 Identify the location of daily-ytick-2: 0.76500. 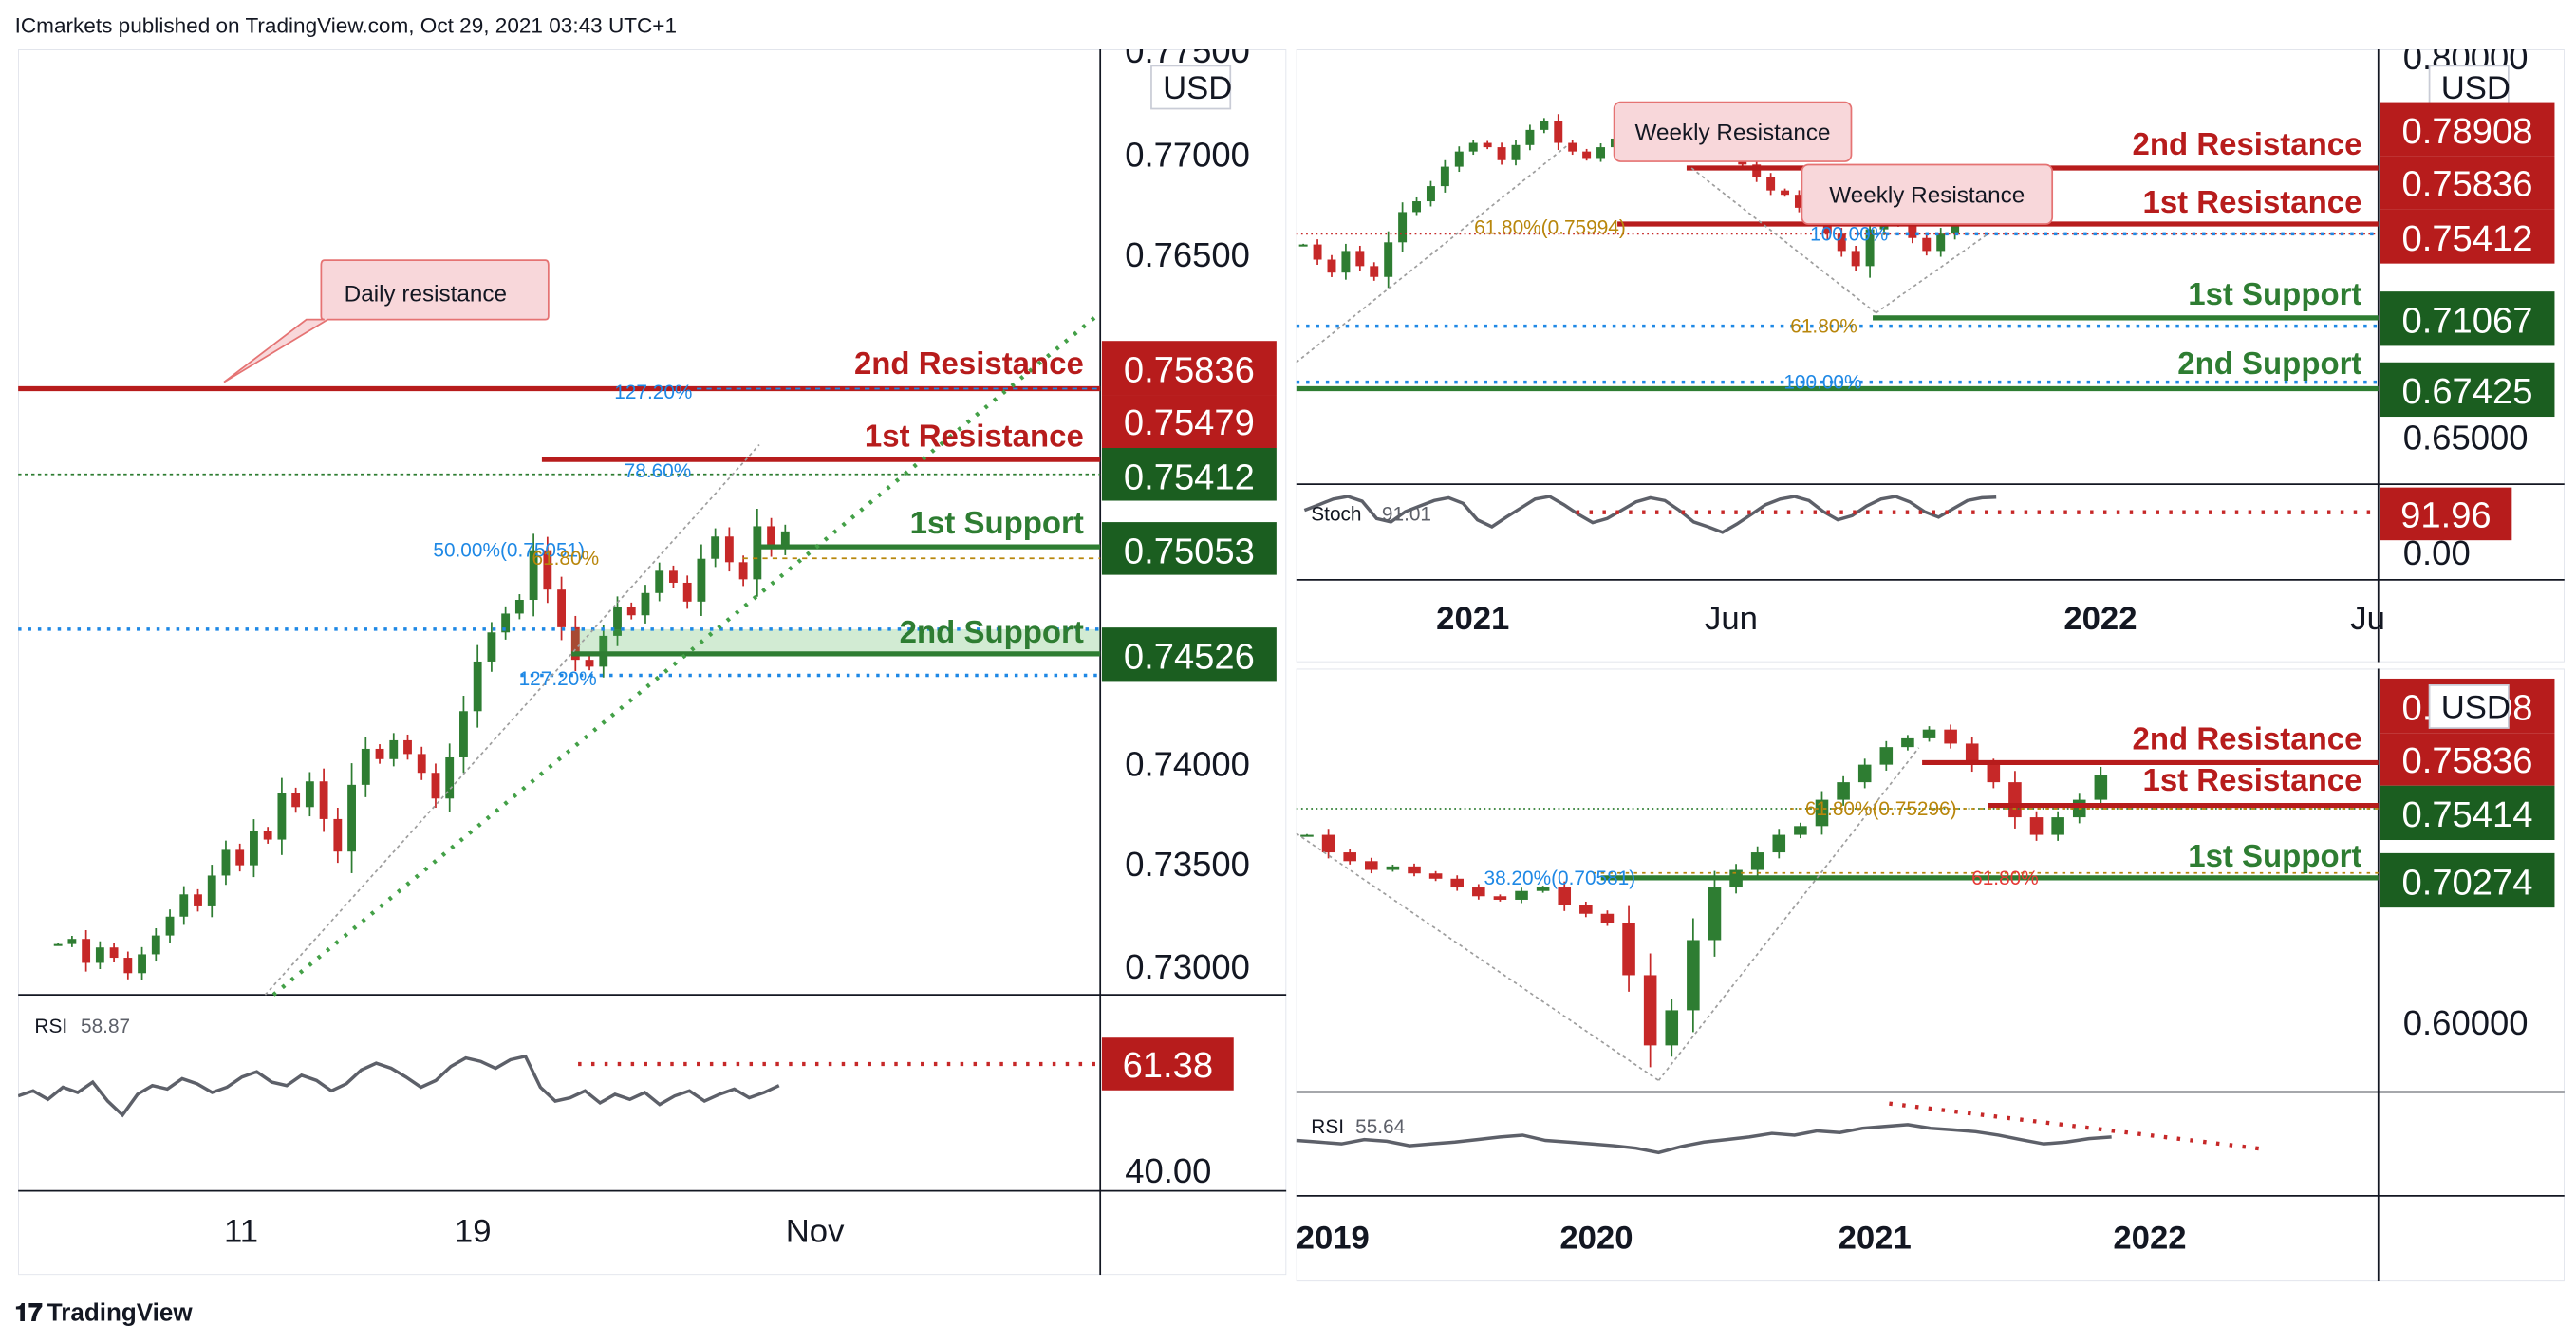
(1188, 254).